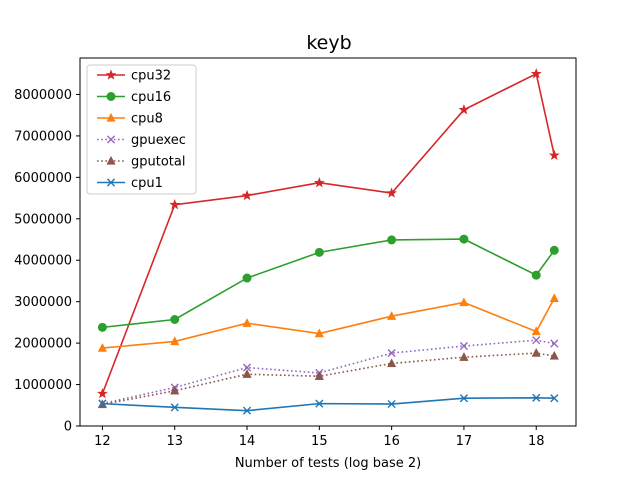 The width and height of the screenshot is (640, 480). I want to click on y-tick-label: 7000000, so click(43, 136).